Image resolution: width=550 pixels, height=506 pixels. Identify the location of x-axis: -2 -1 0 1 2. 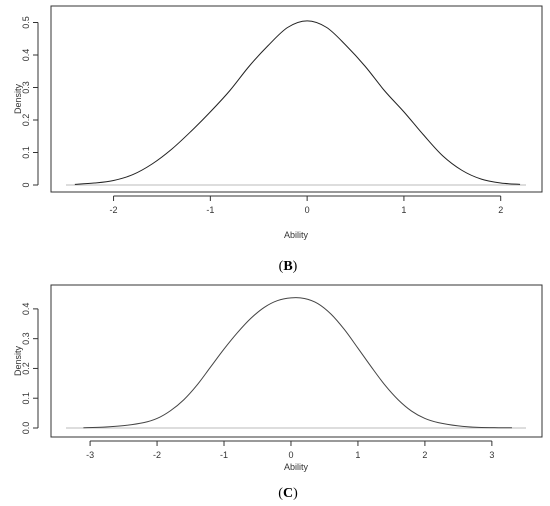
(306, 205).